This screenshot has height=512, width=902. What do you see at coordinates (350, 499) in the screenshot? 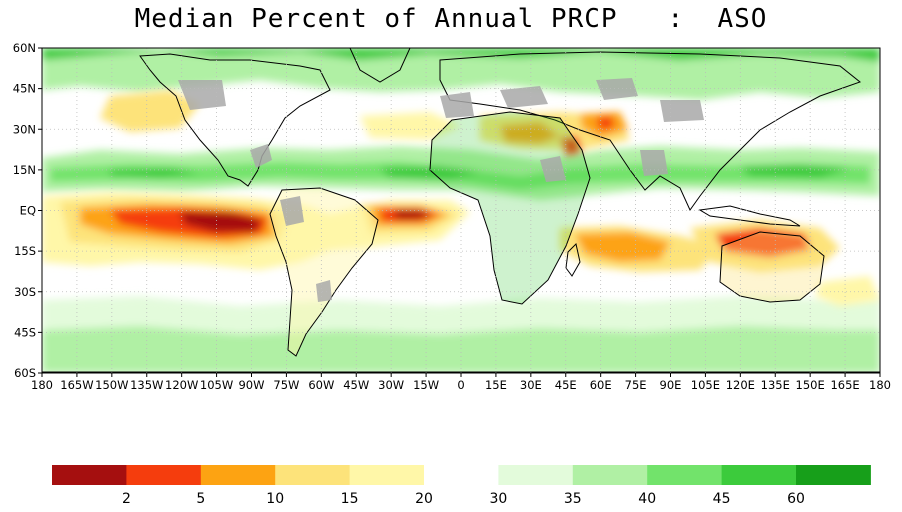
I see `legend-label: 15` at bounding box center [350, 499].